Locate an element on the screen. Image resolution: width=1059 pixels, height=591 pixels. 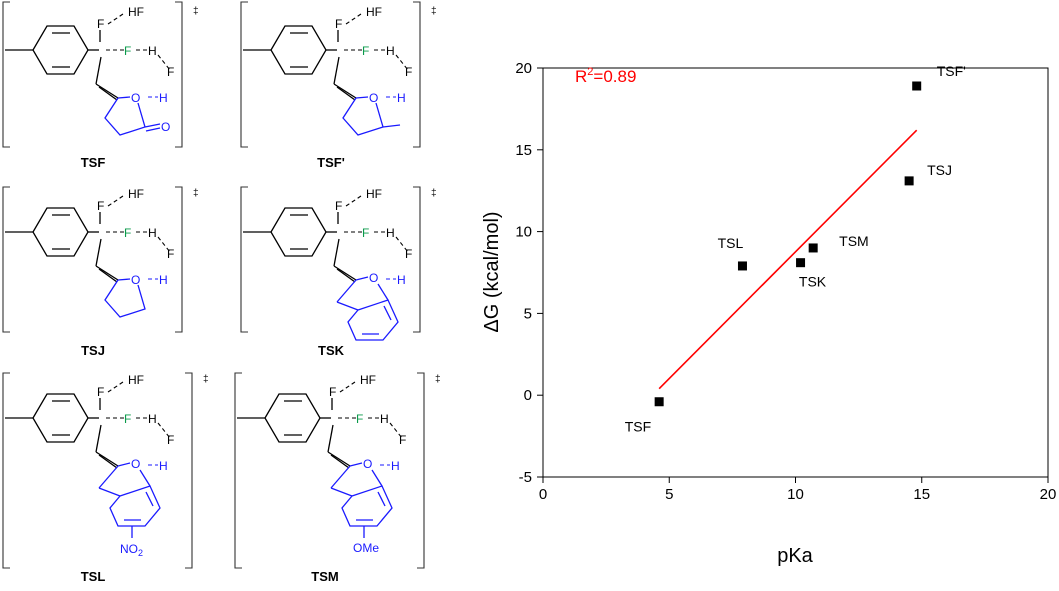
structure-tsf: O F HF F H F O H ‡ TSF is located at coordinates (100, 85).